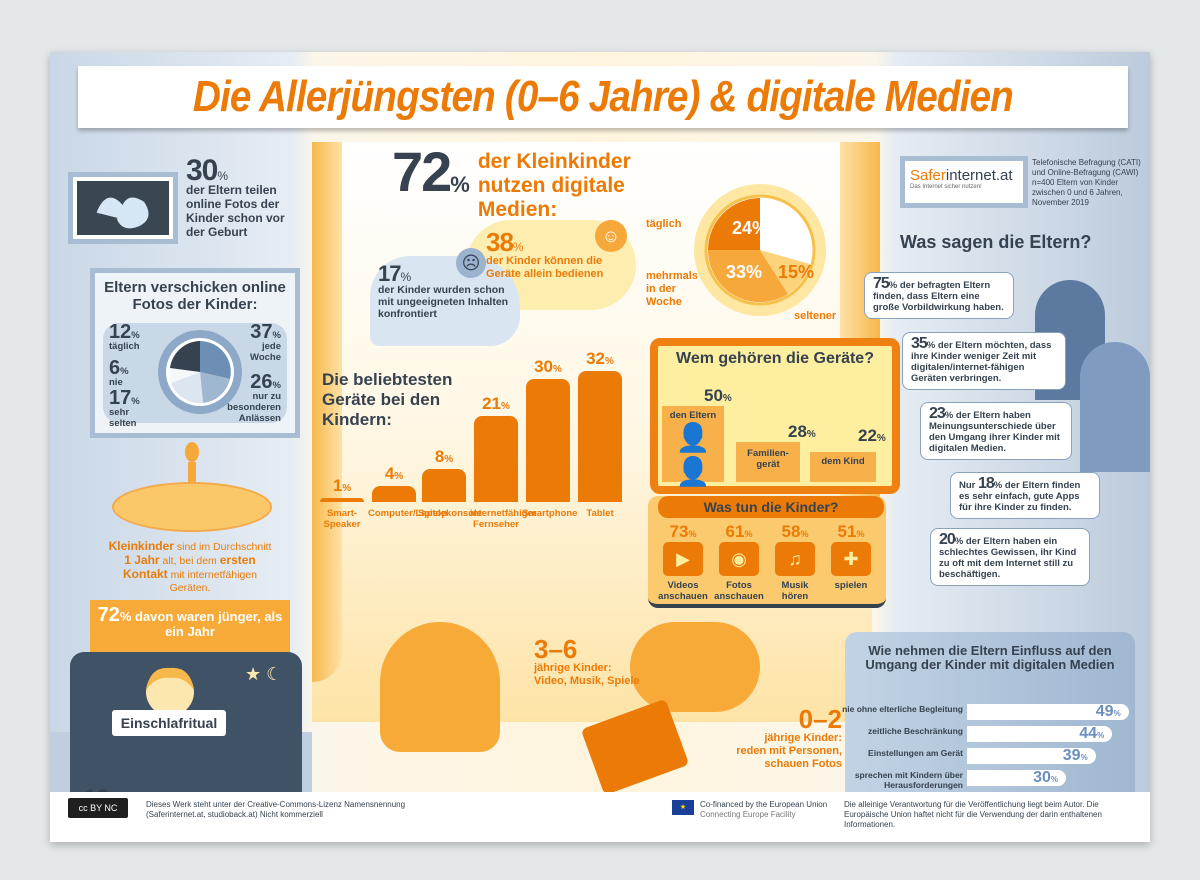 The height and width of the screenshot is (880, 1200). What do you see at coordinates (683, 559) in the screenshot?
I see `activity-icon: ▶` at bounding box center [683, 559].